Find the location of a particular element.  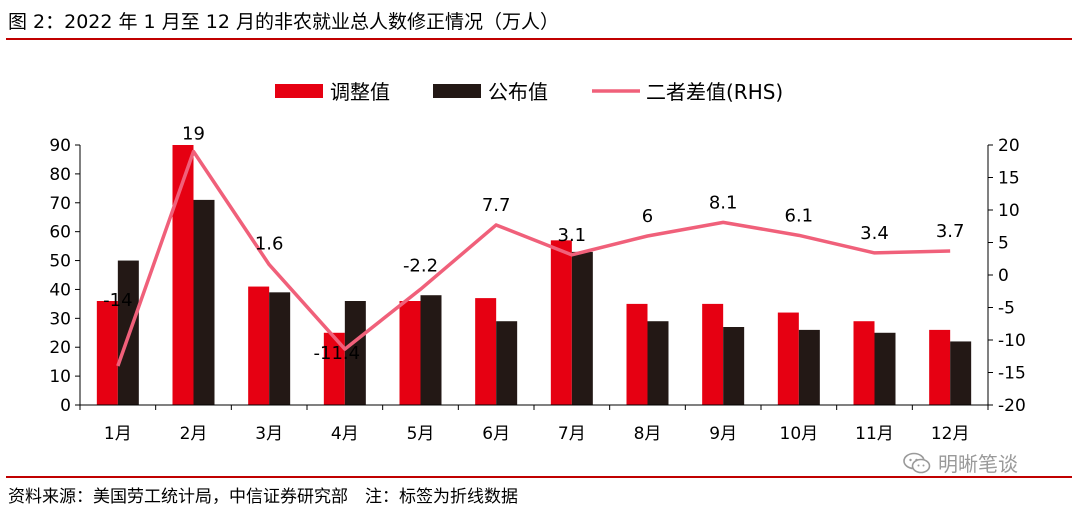

right-tick-label: -15 is located at coordinates (1012, 374).